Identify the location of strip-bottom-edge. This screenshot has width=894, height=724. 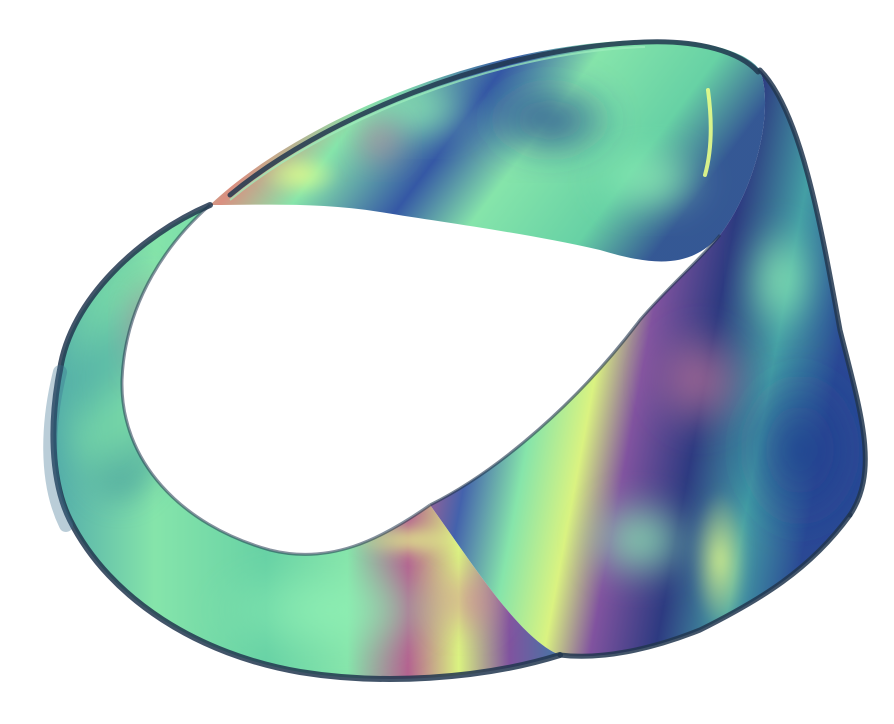
(705, 585).